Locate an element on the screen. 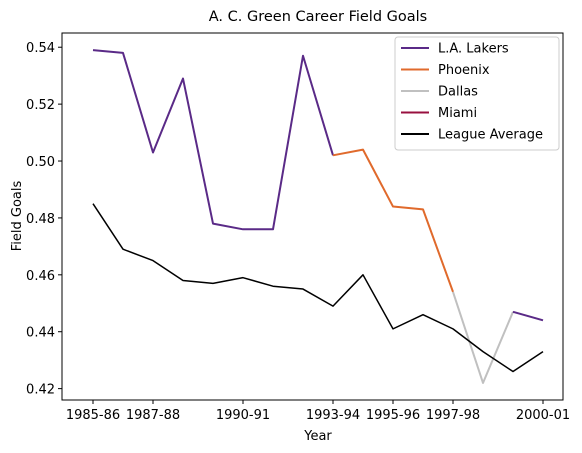 This screenshot has width=582, height=453. x-tick-label: 1990-91 is located at coordinates (243, 415).